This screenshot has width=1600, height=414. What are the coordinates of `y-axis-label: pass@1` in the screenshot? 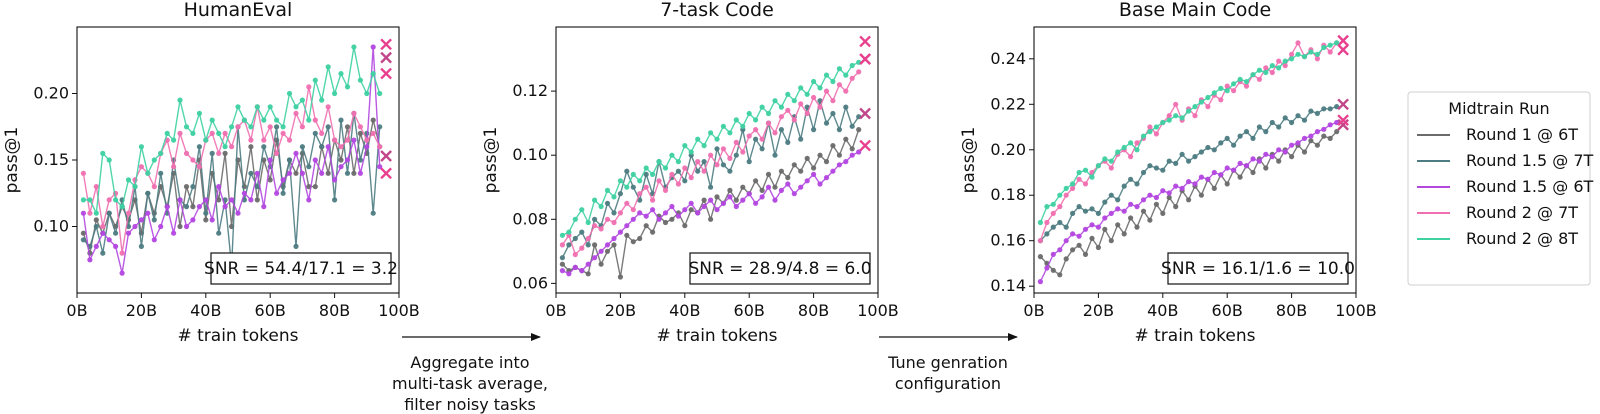 It's located at (491, 160).